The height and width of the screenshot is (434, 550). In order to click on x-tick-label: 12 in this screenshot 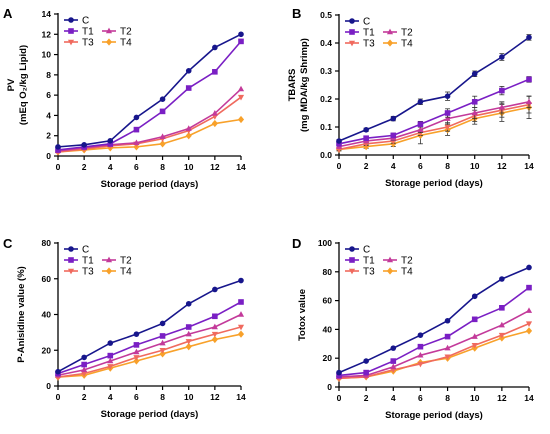, I will do `click(502, 166)`.